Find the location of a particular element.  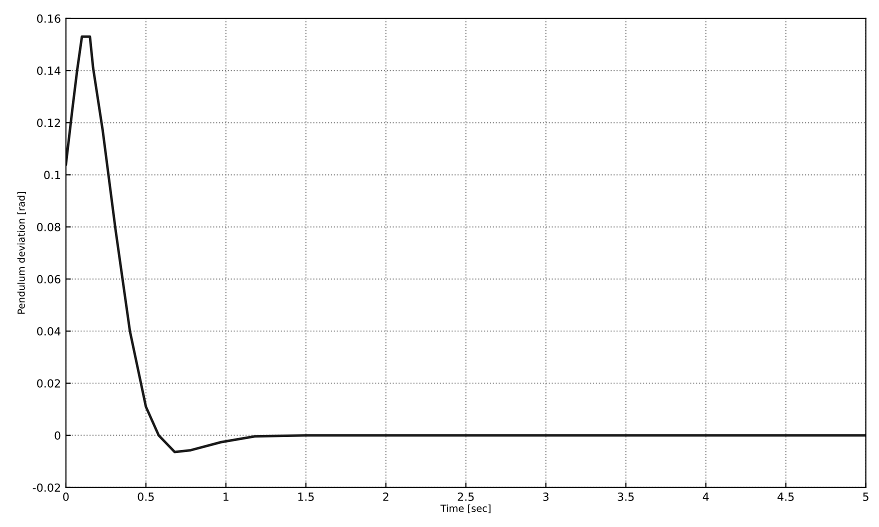

x-tick-label: 0 is located at coordinates (66, 496).